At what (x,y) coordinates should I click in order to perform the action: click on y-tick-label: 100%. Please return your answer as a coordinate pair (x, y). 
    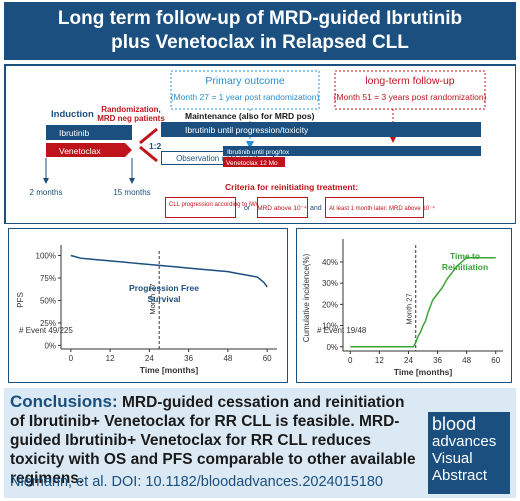
    Looking at the image, I should click on (46, 255).